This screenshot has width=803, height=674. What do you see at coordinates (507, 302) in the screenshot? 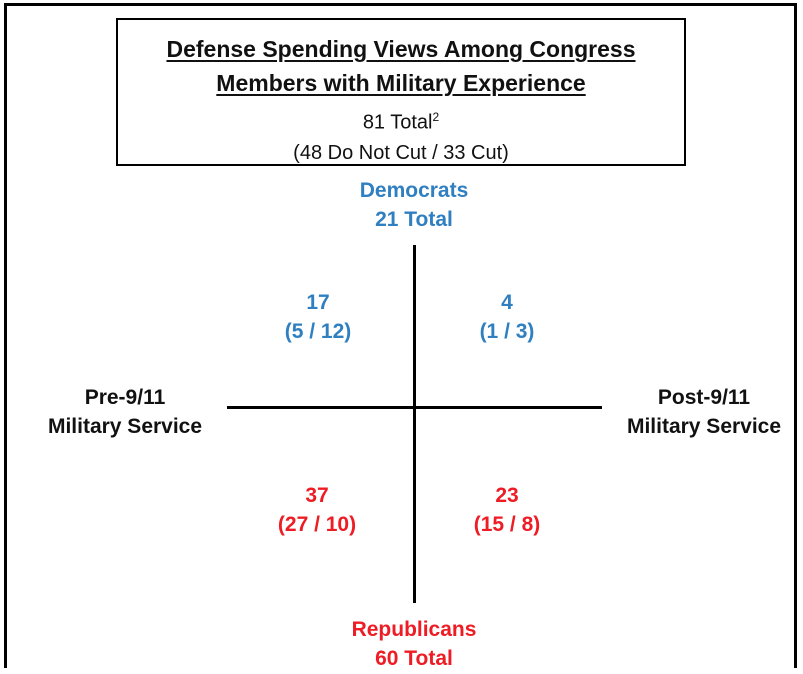
I see `quadrant-top-right-total: 4` at bounding box center [507, 302].